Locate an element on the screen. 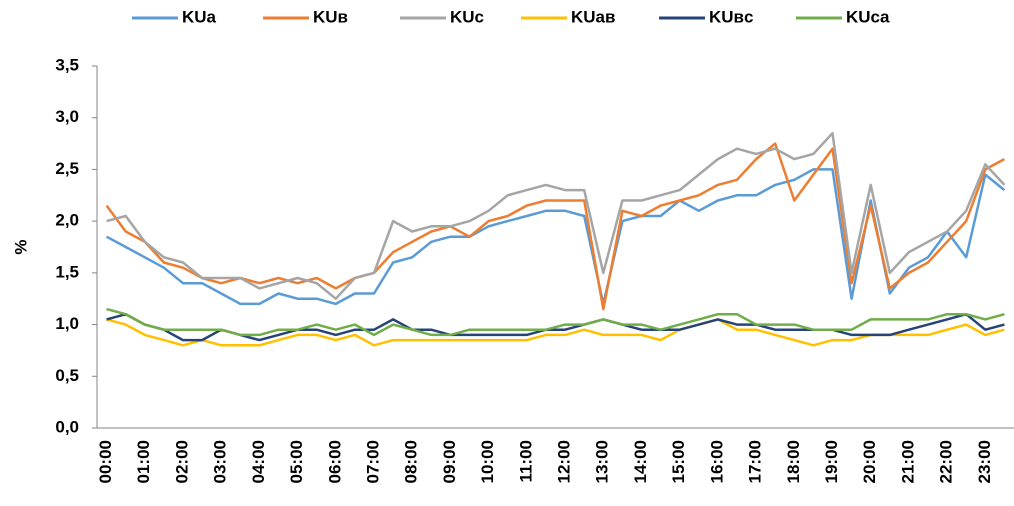 Image resolution: width=1014 pixels, height=506 pixels. x-tick-label: 15:00 is located at coordinates (678, 461).